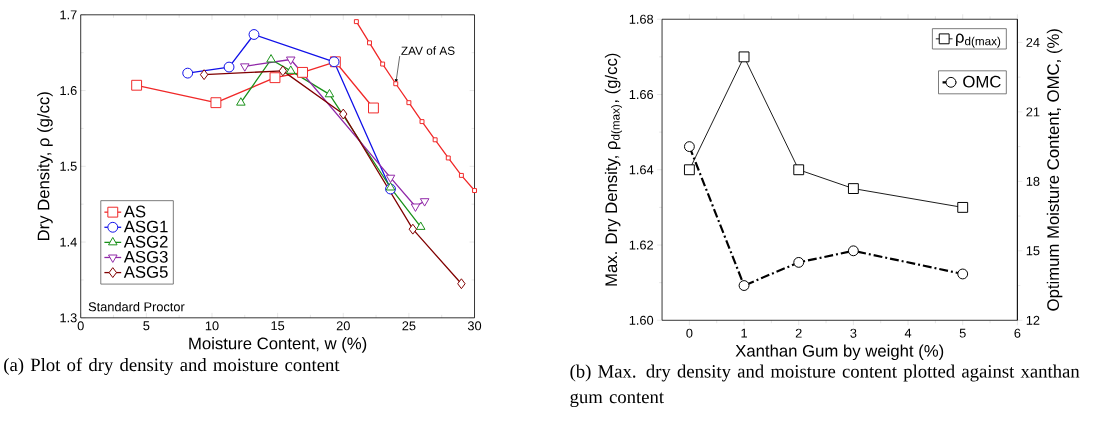 This screenshot has width=1096, height=446. I want to click on legend-label: ASG1, so click(145, 226).